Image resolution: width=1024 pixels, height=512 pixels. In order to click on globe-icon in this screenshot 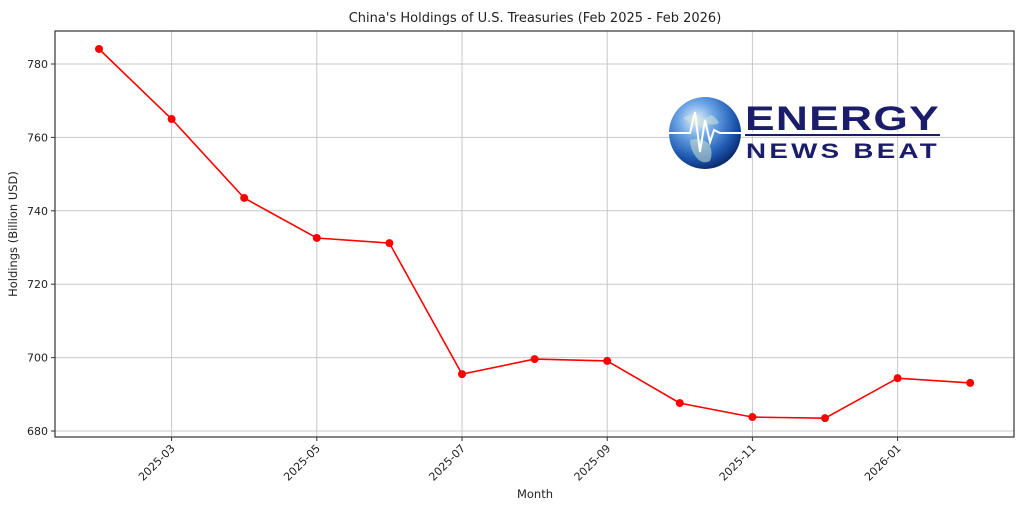, I will do `click(705, 133)`.